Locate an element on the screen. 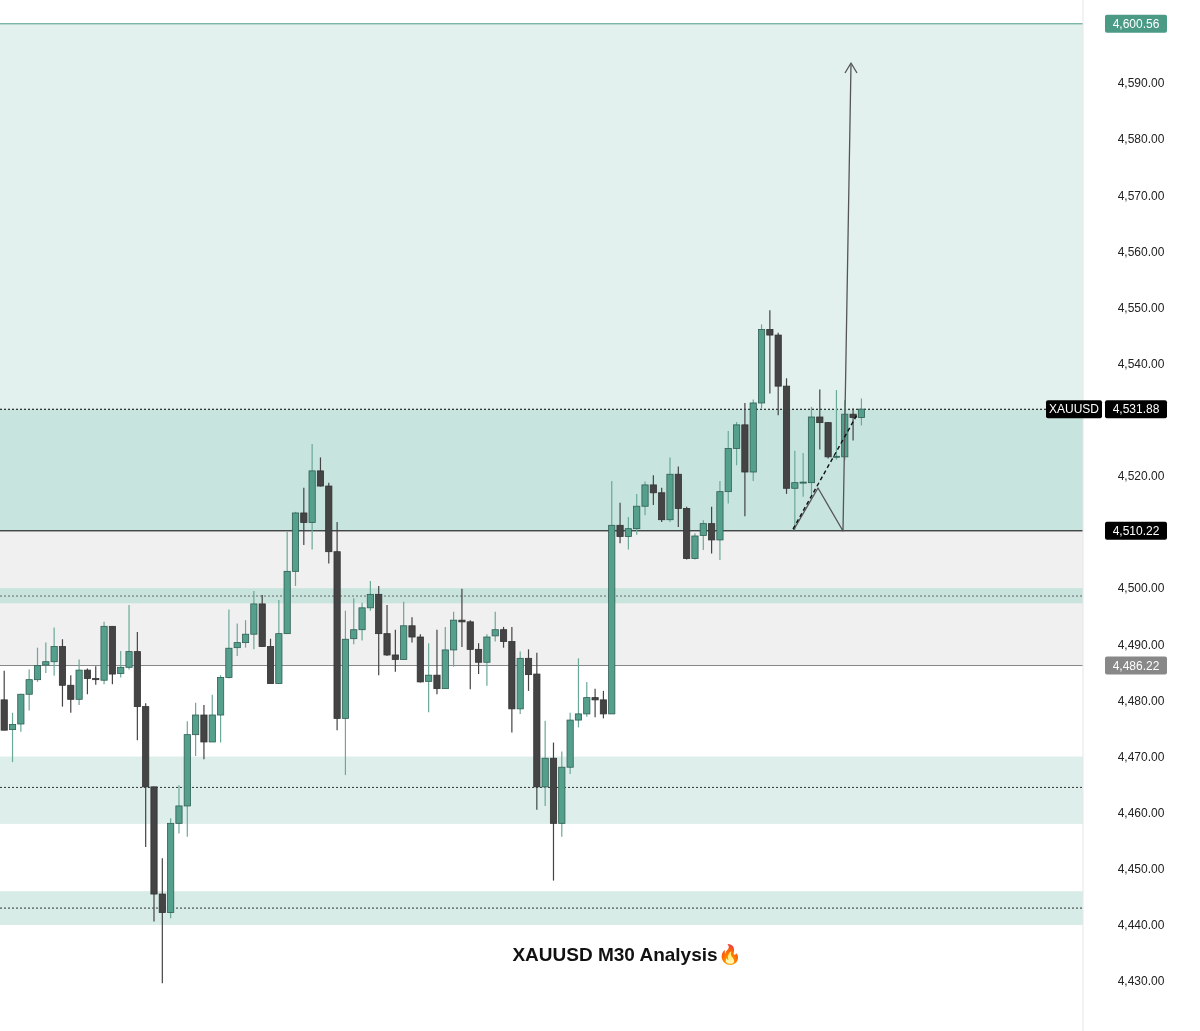 This screenshot has height=1031, width=1200. y-tick-label: 4,540.00 is located at coordinates (1141, 363).